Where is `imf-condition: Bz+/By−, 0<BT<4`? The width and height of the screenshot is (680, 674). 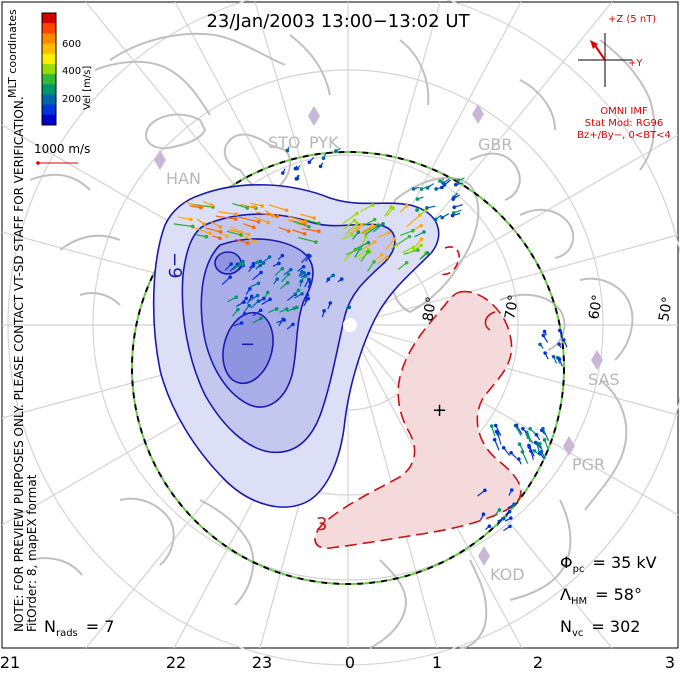 imf-condition: Bz+/By−, 0<BT<4 is located at coordinates (624, 135).